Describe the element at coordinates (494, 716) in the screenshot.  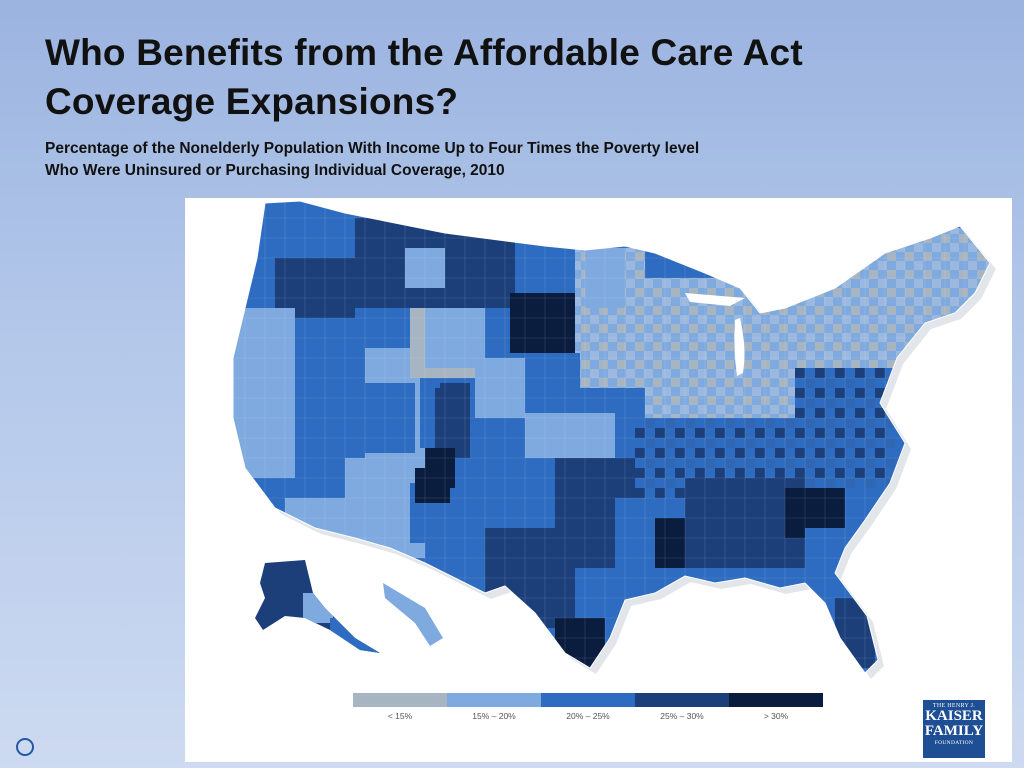
I see `legend-label-15-20: 15% – 20%` at that location.